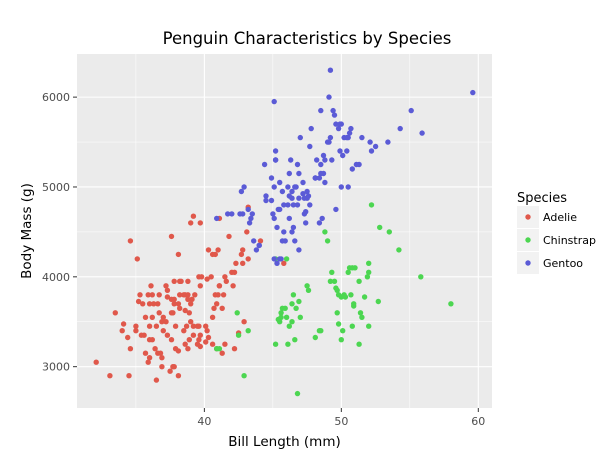 This screenshot has height=464, width=614. Describe the element at coordinates (56, 367) in the screenshot. I see `y-tick-label: 3000` at that location.